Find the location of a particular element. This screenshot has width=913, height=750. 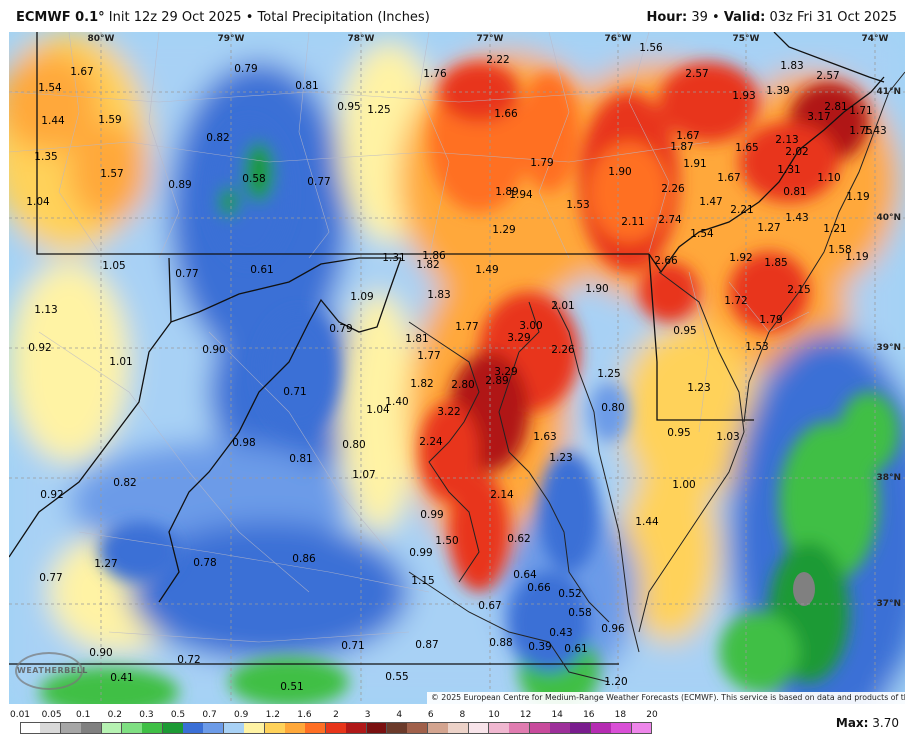

valid-label: Valid: is located at coordinates (744, 17).